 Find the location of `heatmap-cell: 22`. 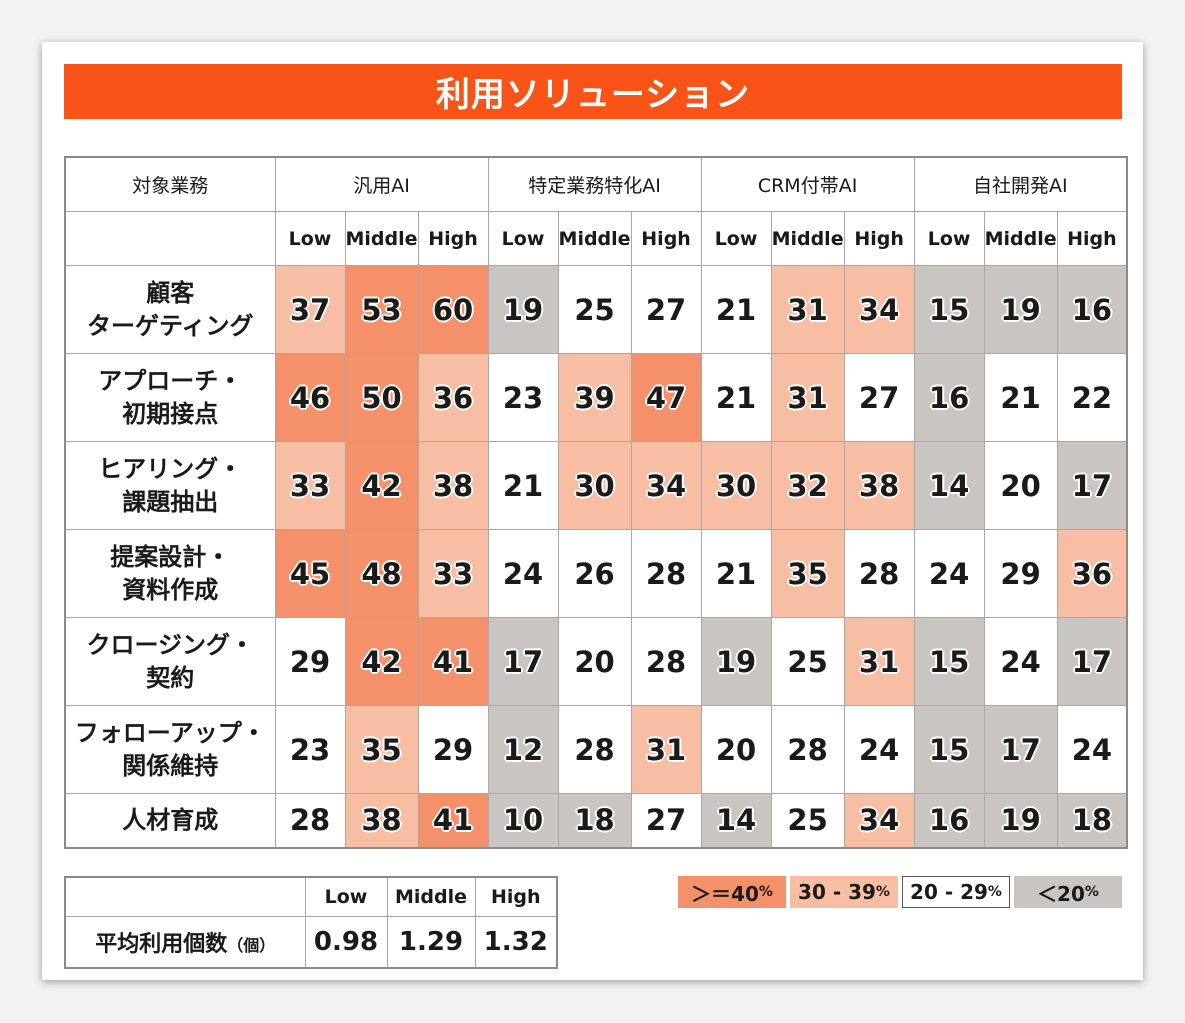

heatmap-cell: 22 is located at coordinates (1092, 397).